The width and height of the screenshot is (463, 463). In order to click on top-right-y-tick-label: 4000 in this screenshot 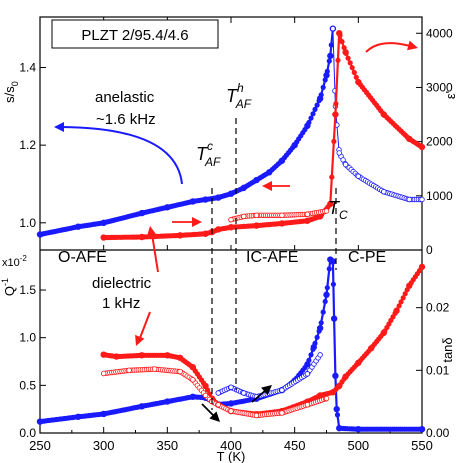, I will do `click(439, 33)`.